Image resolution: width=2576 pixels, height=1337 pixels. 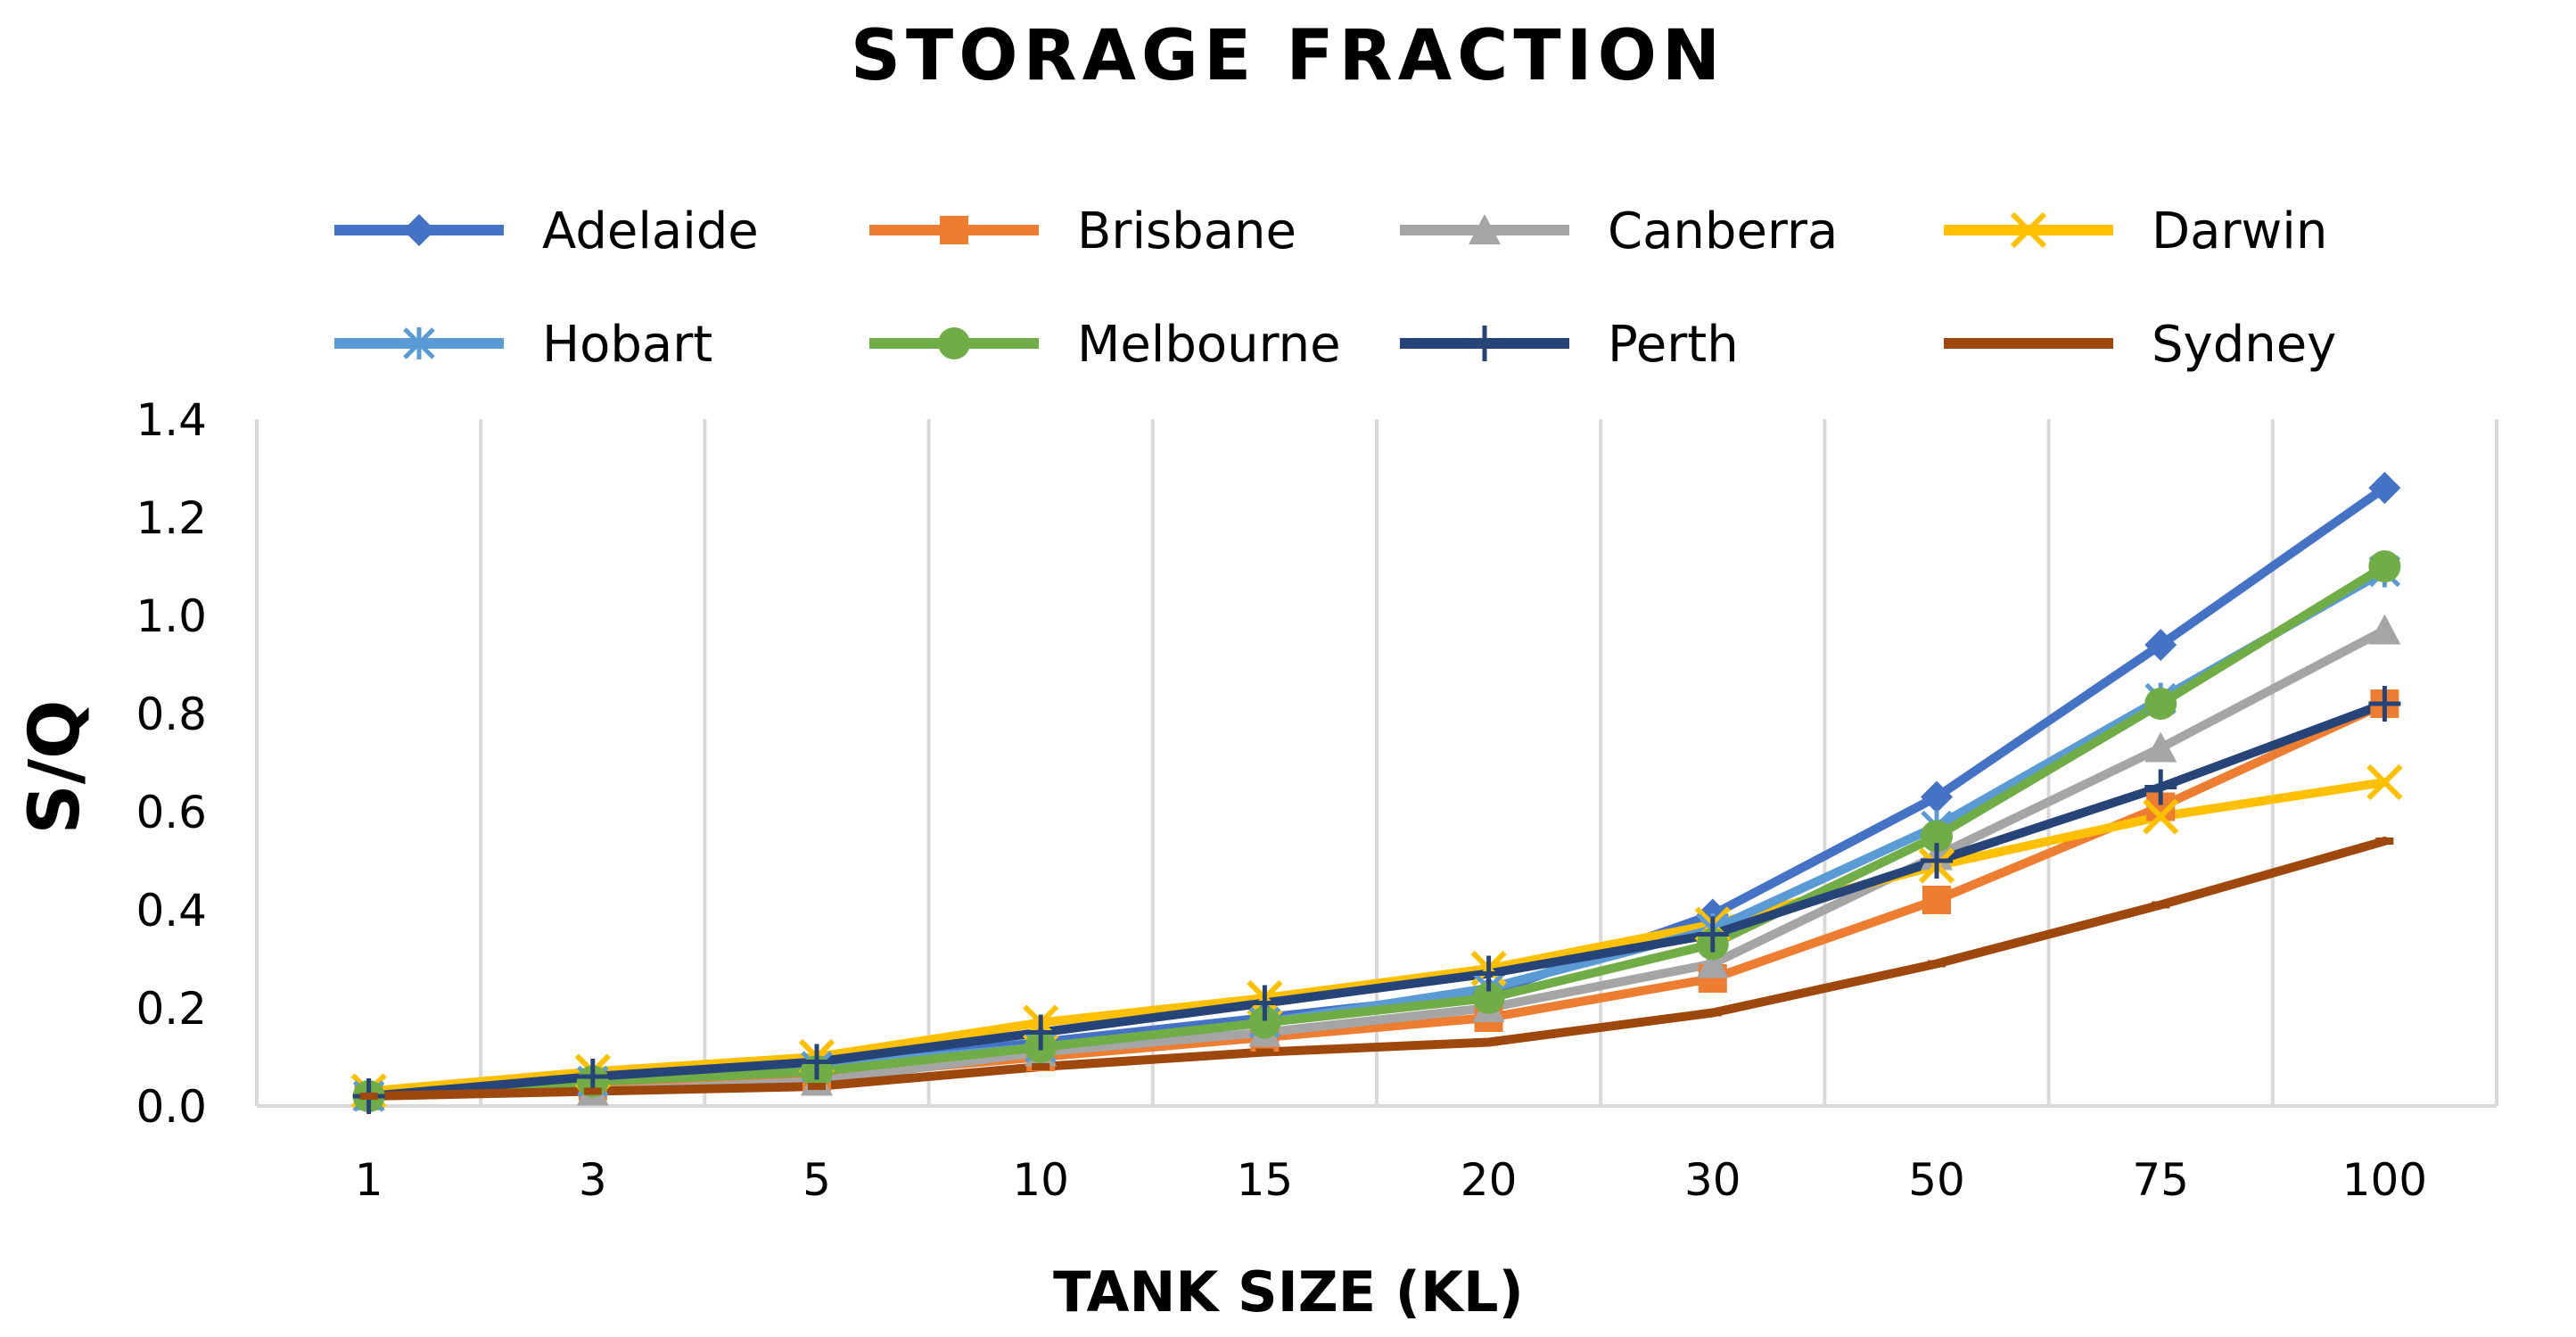 I want to click on legend-item-canberra: Canberra, so click(x=1619, y=231).